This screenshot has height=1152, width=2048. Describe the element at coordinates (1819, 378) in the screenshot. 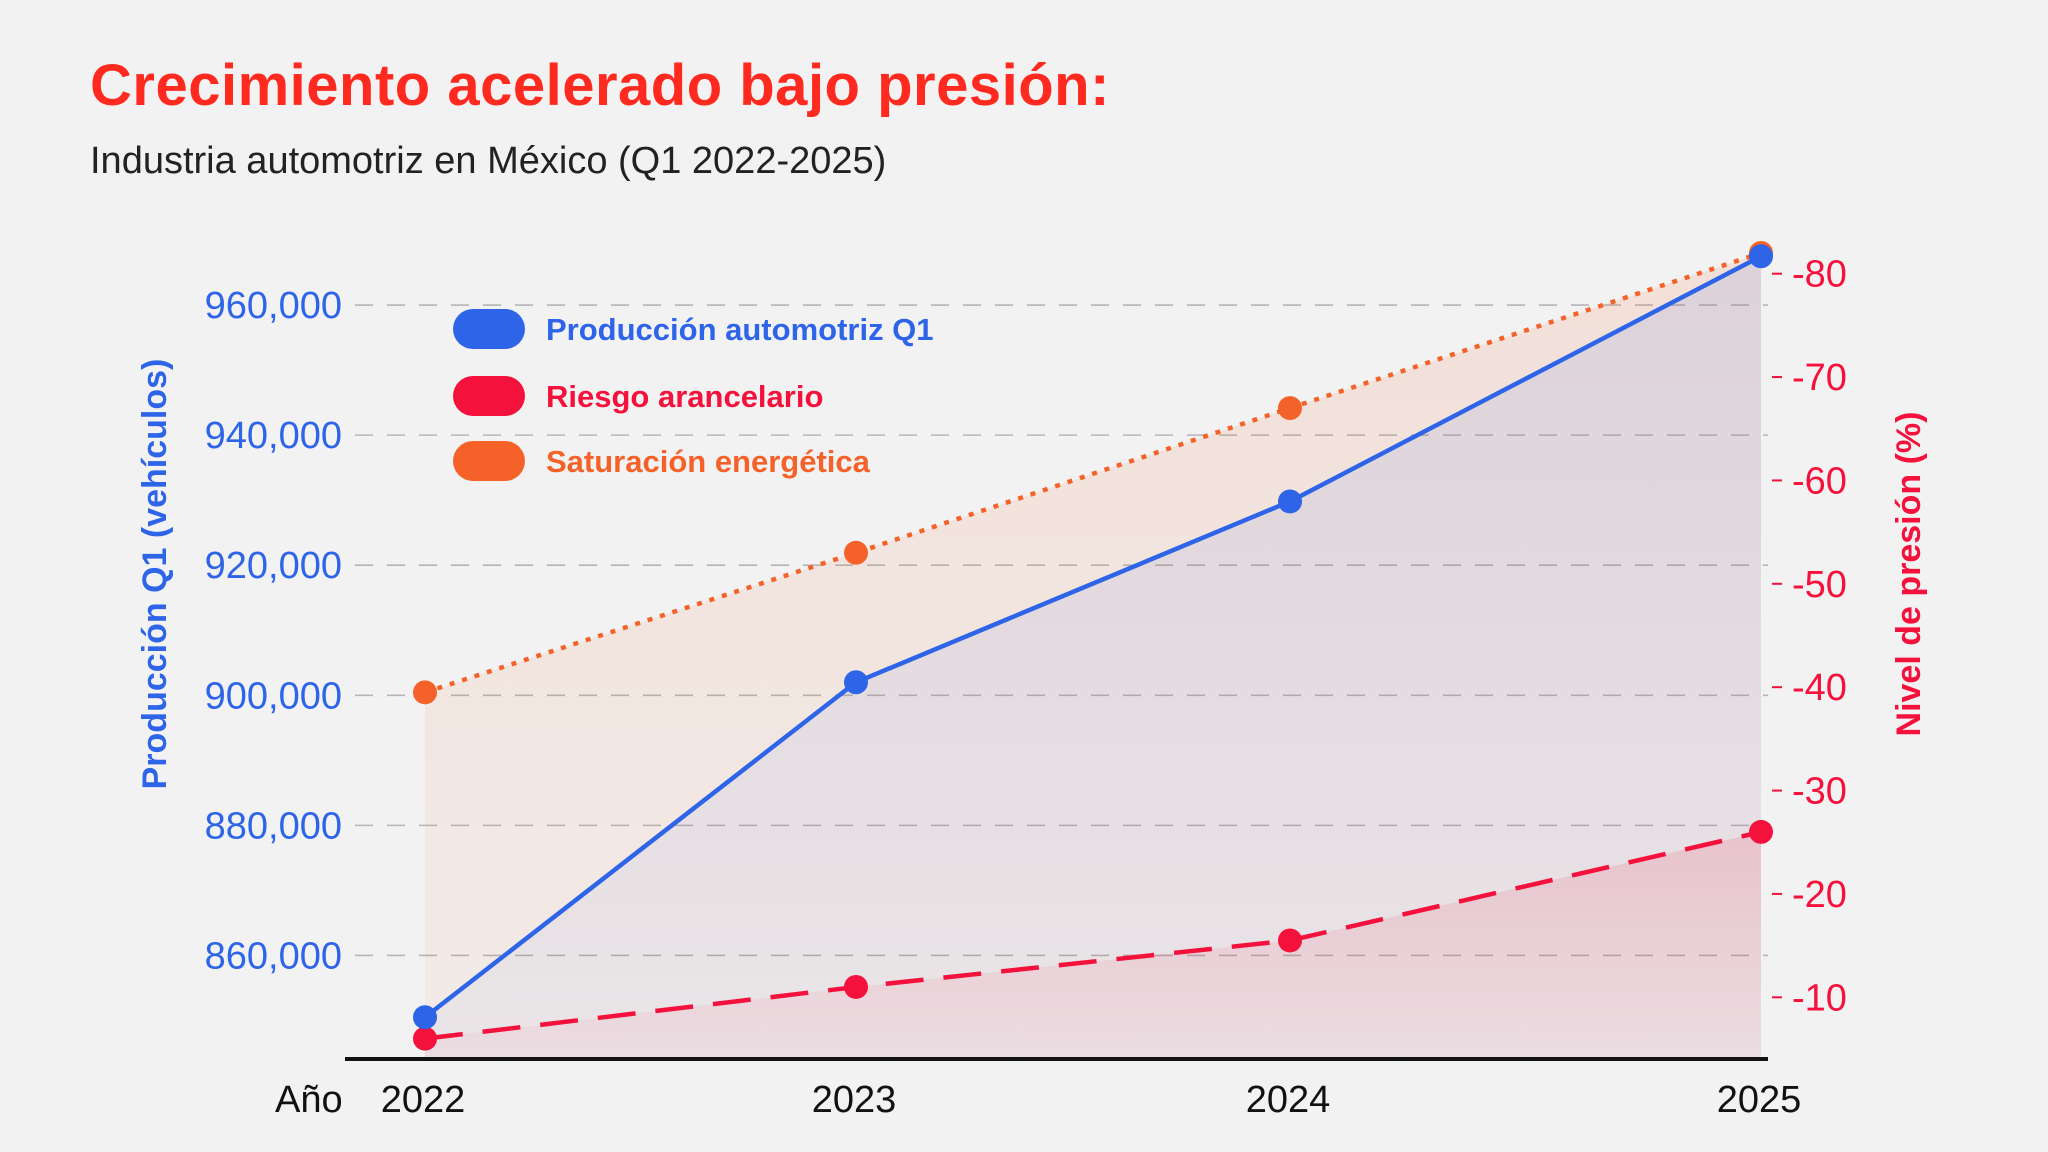

I see `y-right-tick-label: -70` at that location.